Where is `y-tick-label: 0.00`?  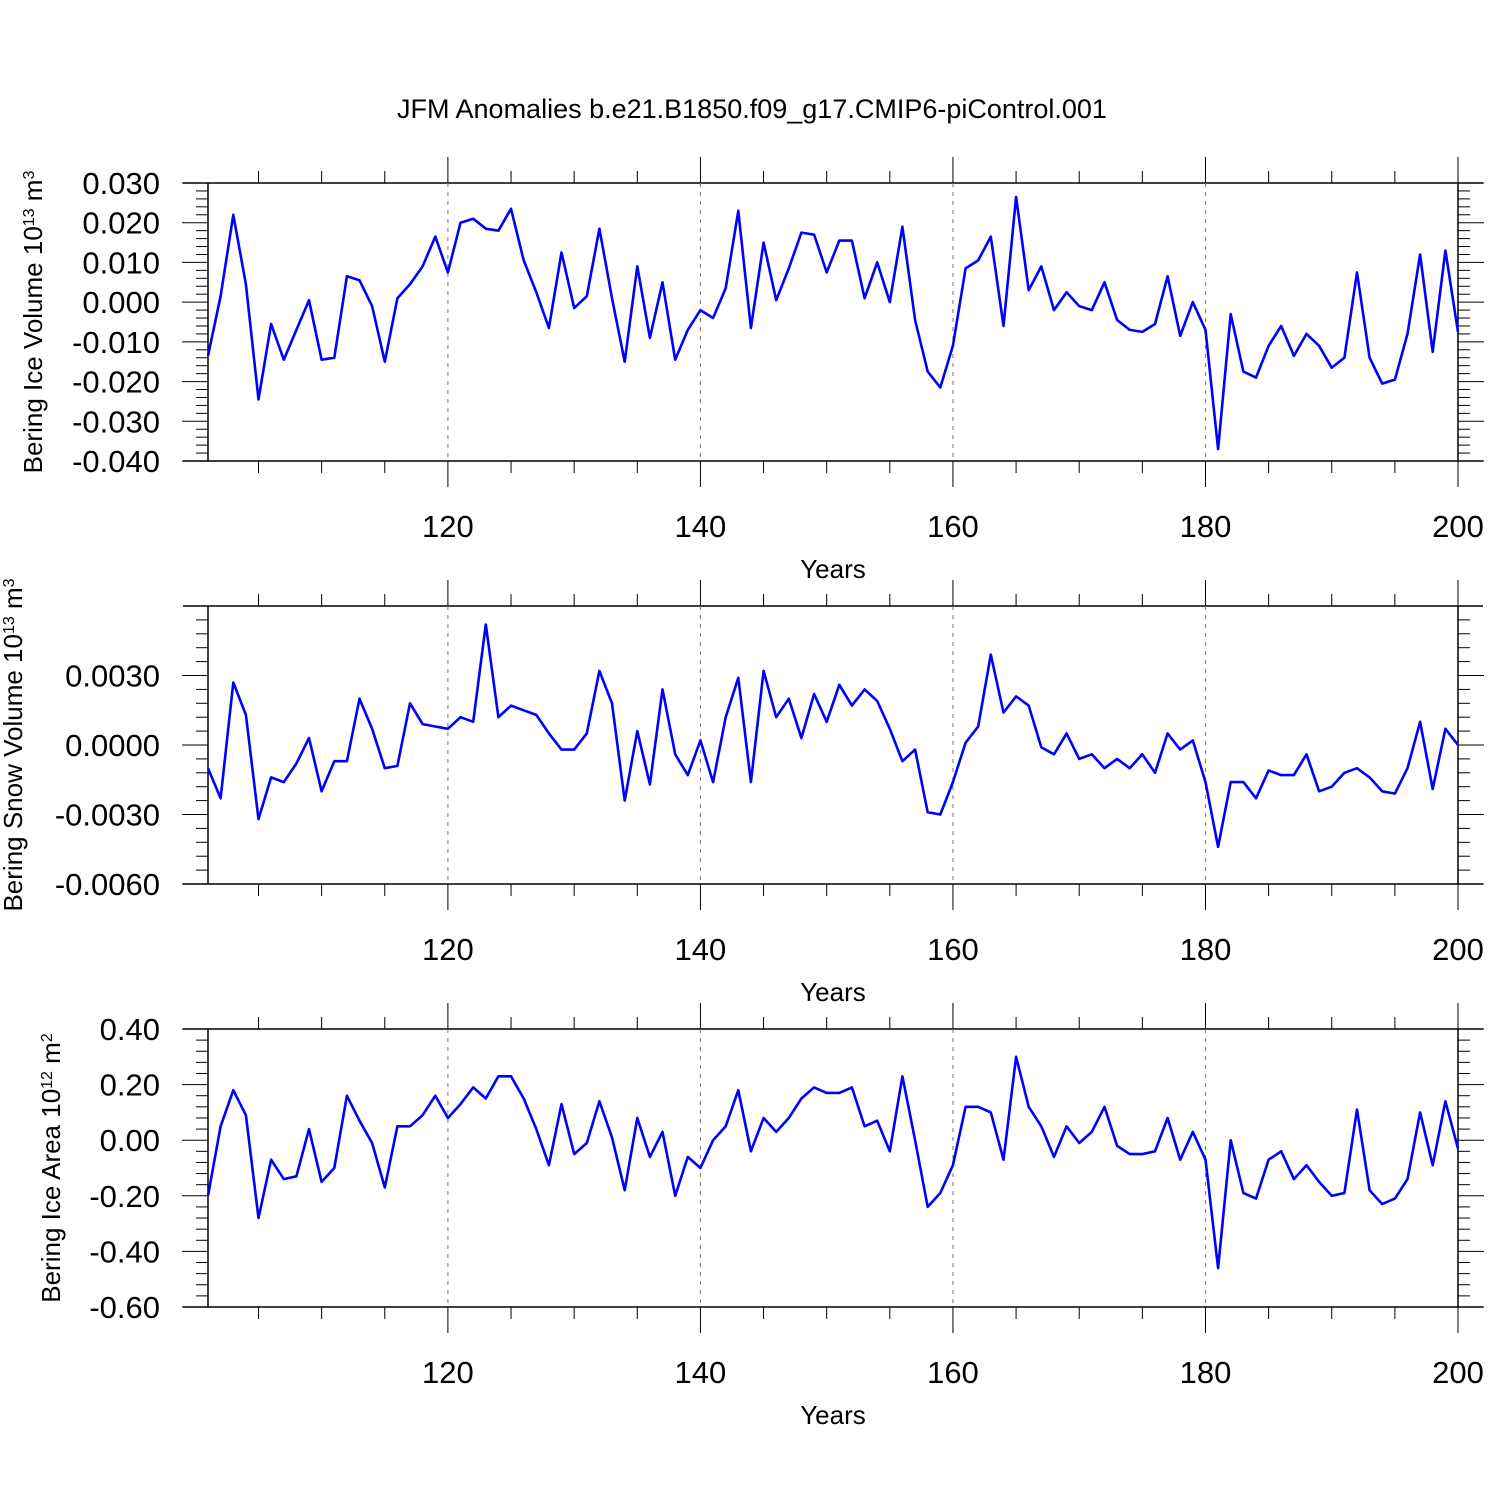
y-tick-label: 0.00 is located at coordinates (130, 1140).